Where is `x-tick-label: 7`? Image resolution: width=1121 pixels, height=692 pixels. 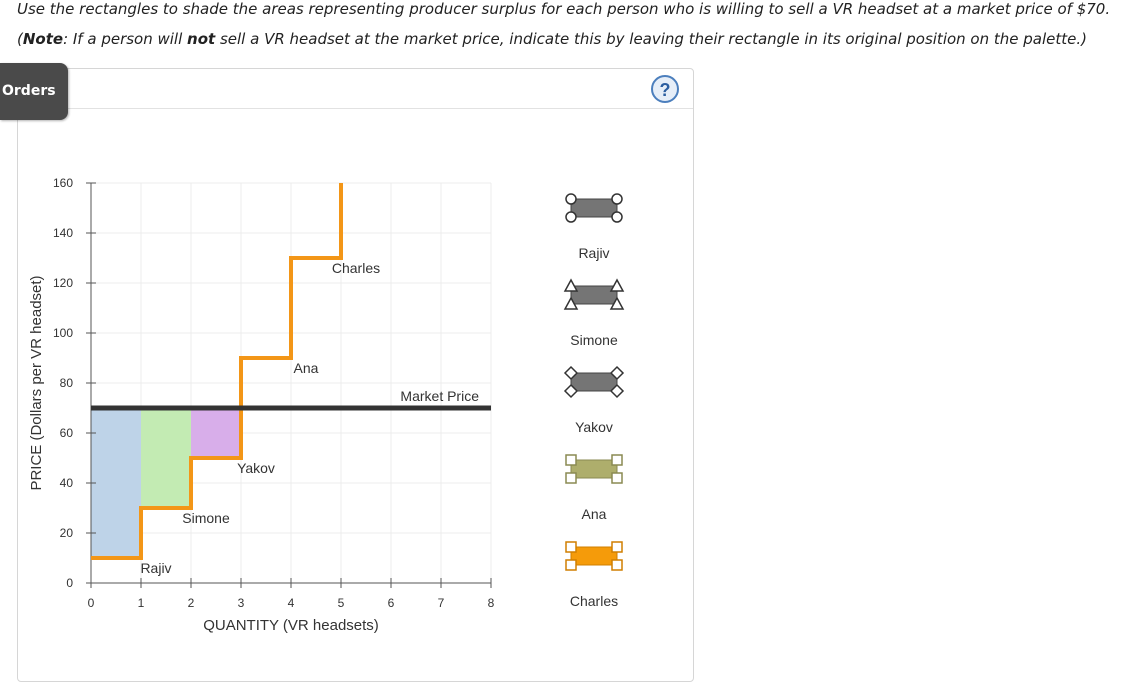 x-tick-label: 7 is located at coordinates (441, 603).